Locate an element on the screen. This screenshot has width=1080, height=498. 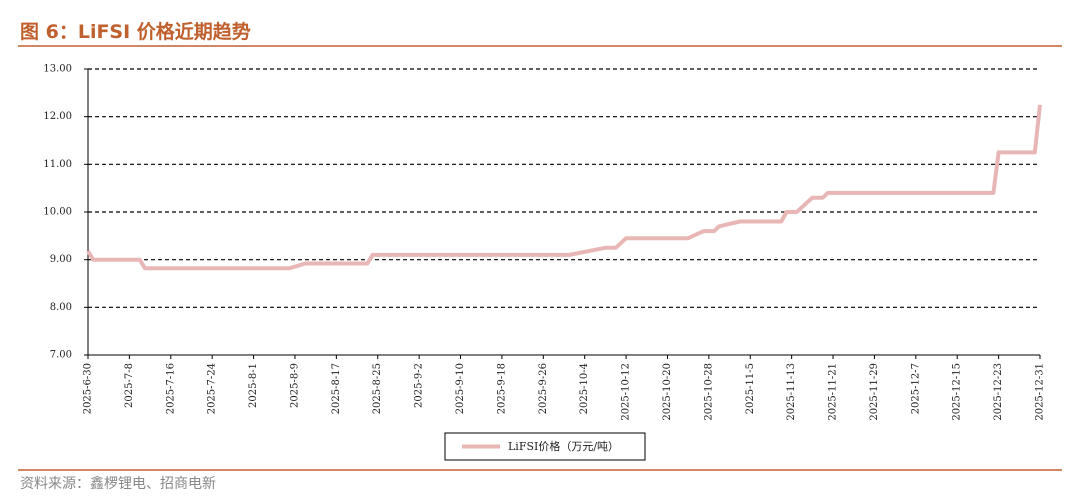
x-tick-label: 2025-8-9 is located at coordinates (294, 385).